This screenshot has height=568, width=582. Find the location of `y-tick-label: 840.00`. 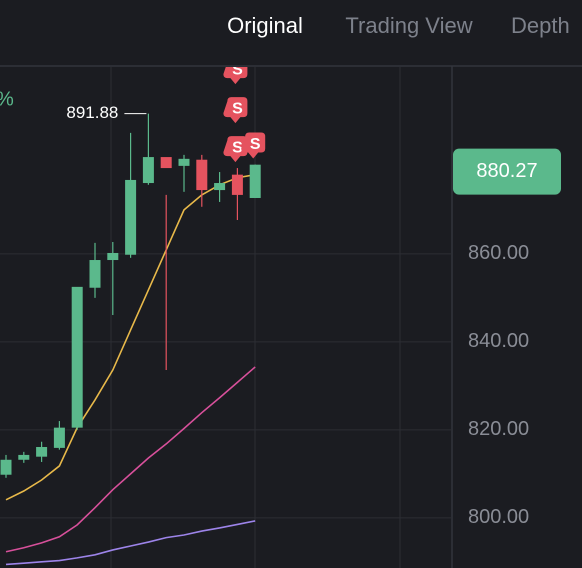

y-tick-label: 840.00 is located at coordinates (498, 341).